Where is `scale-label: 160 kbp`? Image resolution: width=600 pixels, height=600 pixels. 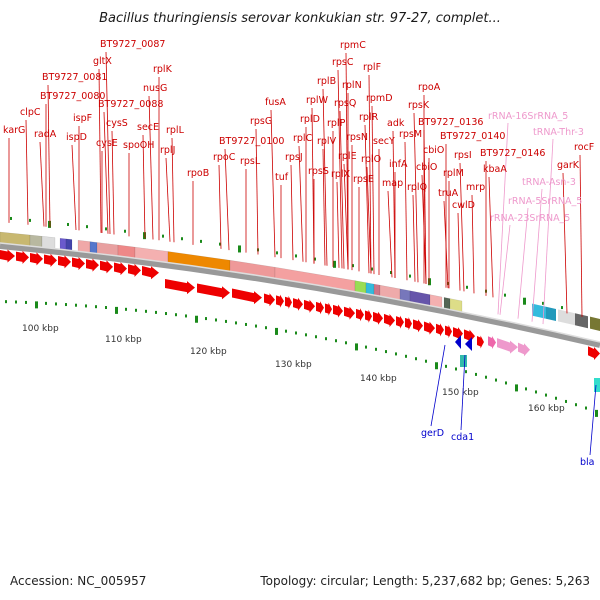 scale-label: 160 kbp is located at coordinates (546, 409).